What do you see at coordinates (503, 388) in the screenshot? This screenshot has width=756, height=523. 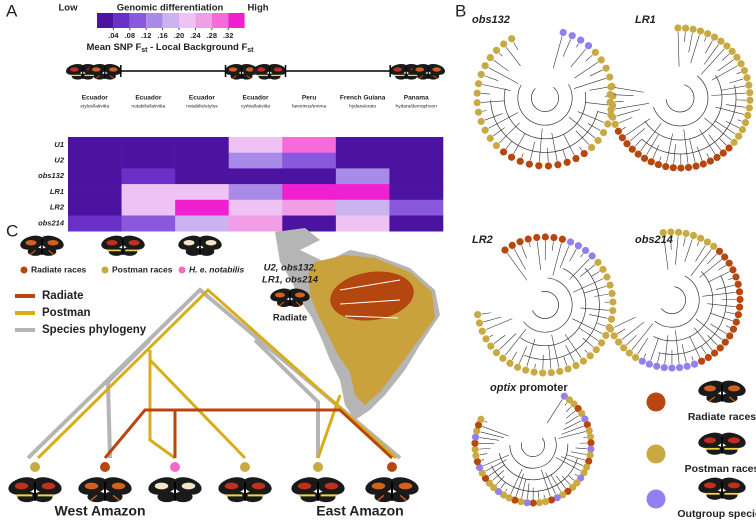 I see `tree-label-part: optix` at bounding box center [503, 388].